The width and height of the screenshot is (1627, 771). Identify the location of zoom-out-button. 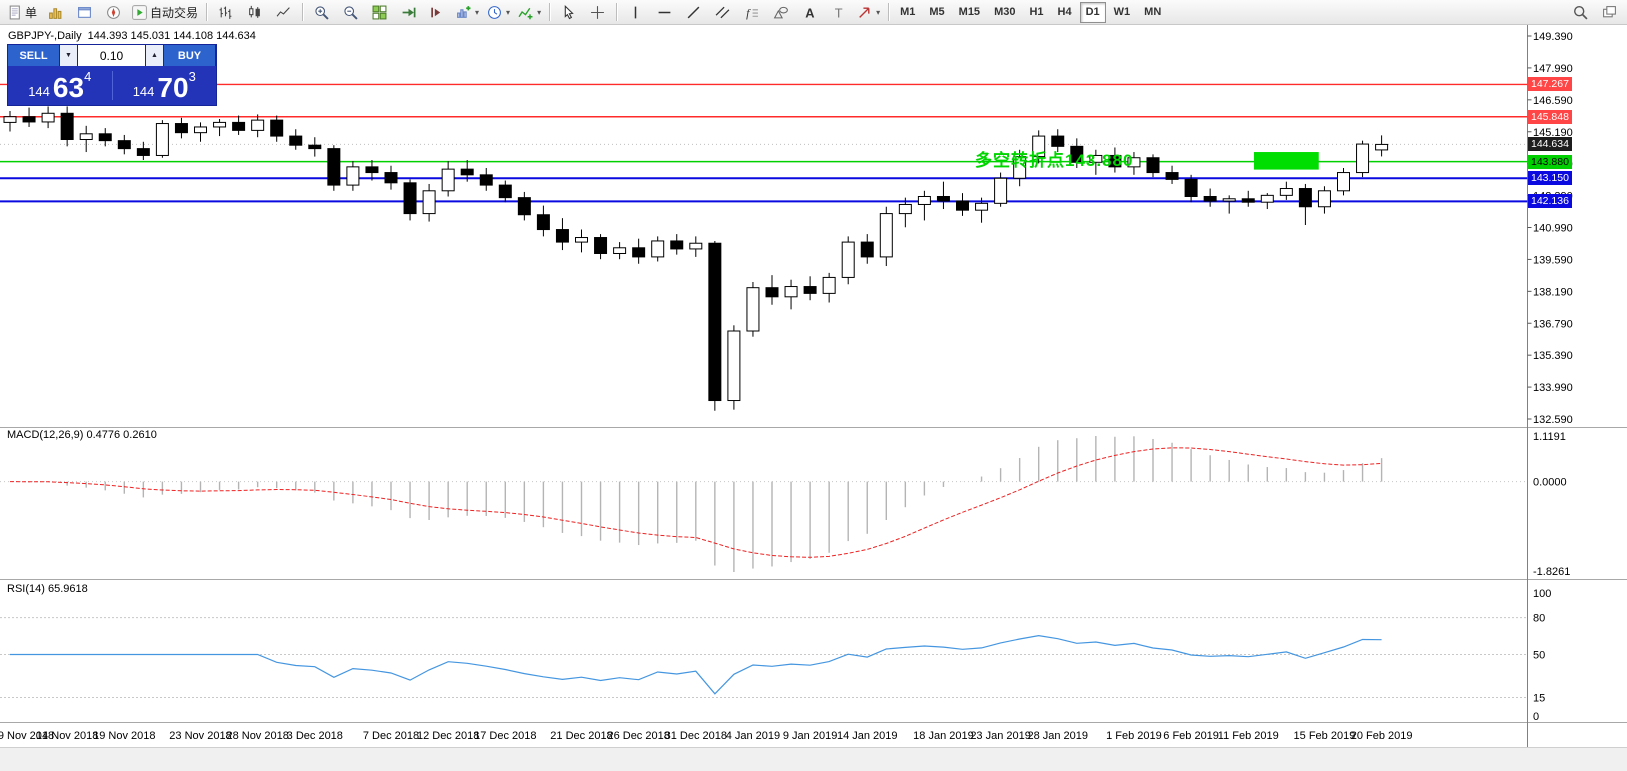
(350, 12).